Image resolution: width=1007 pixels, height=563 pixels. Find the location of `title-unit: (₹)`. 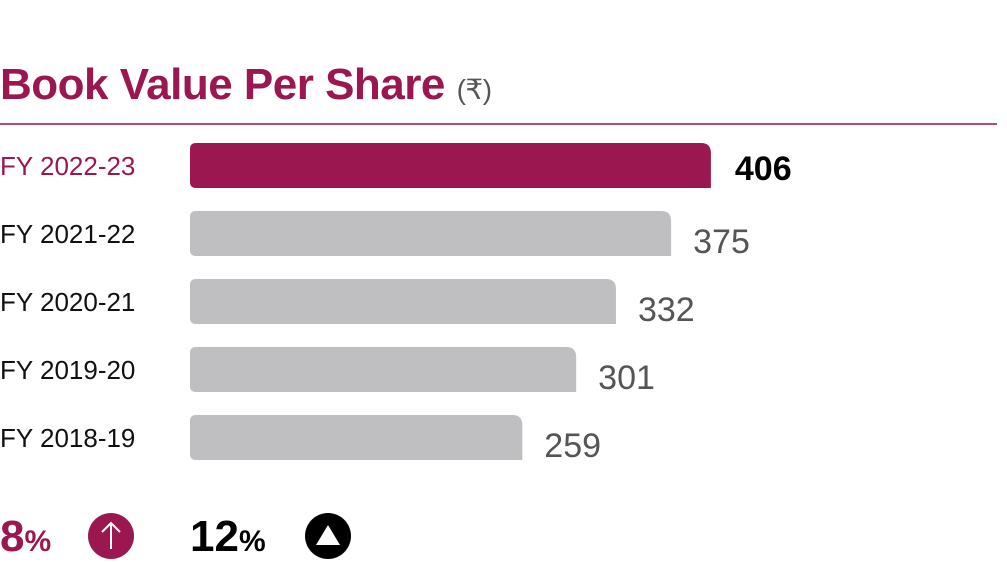

title-unit: (₹) is located at coordinates (474, 89).